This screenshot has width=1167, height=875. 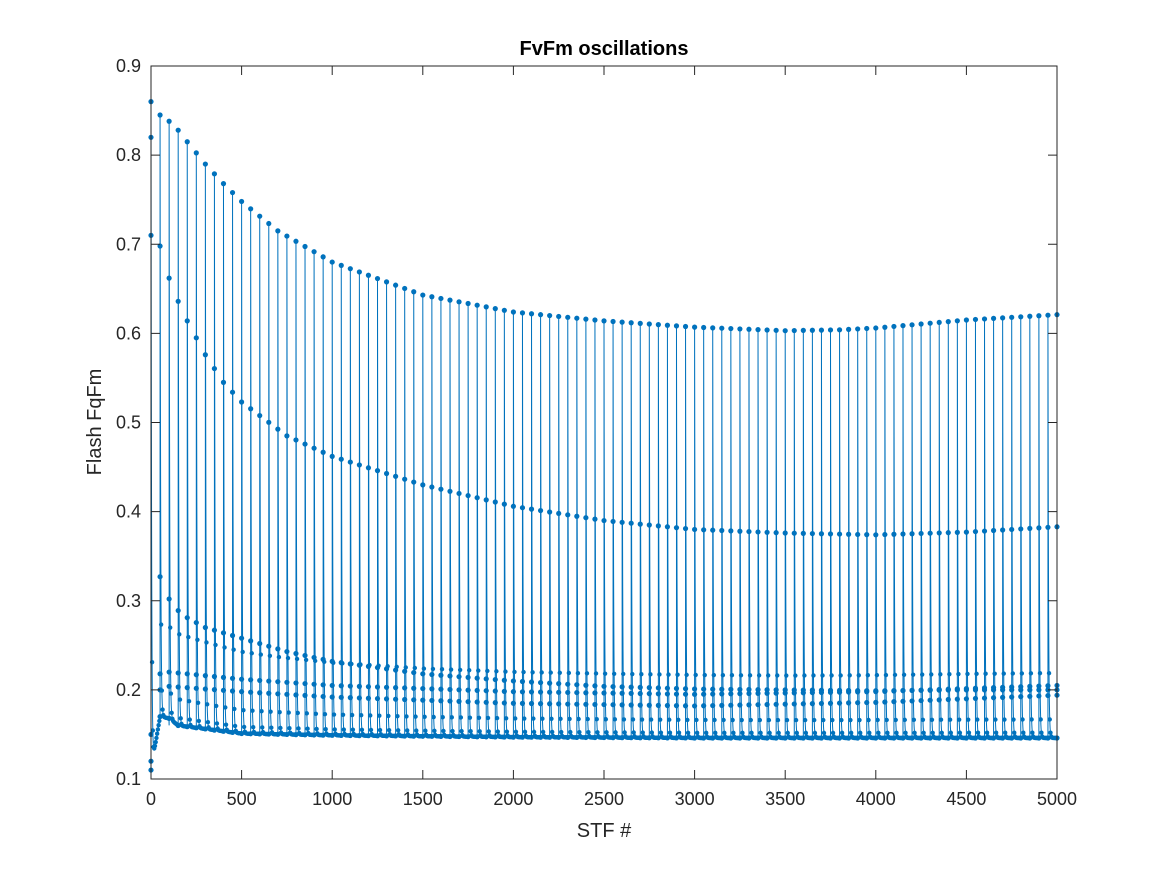 What do you see at coordinates (604, 831) in the screenshot?
I see `x-axis-label: STF #` at bounding box center [604, 831].